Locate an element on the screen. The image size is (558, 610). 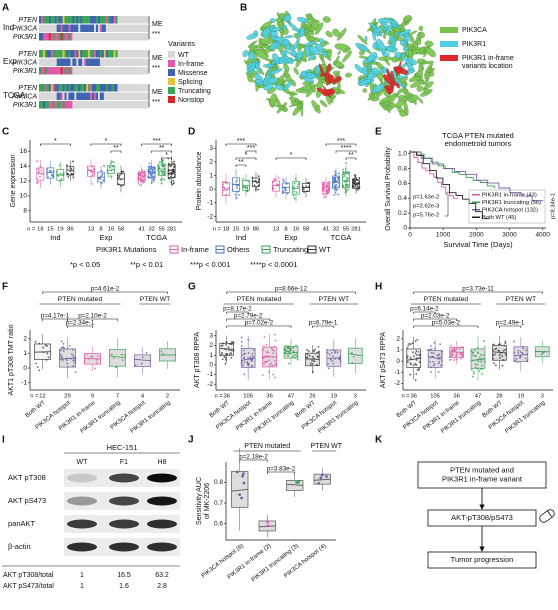
n-label: 16 is located at coordinates (296, 230).